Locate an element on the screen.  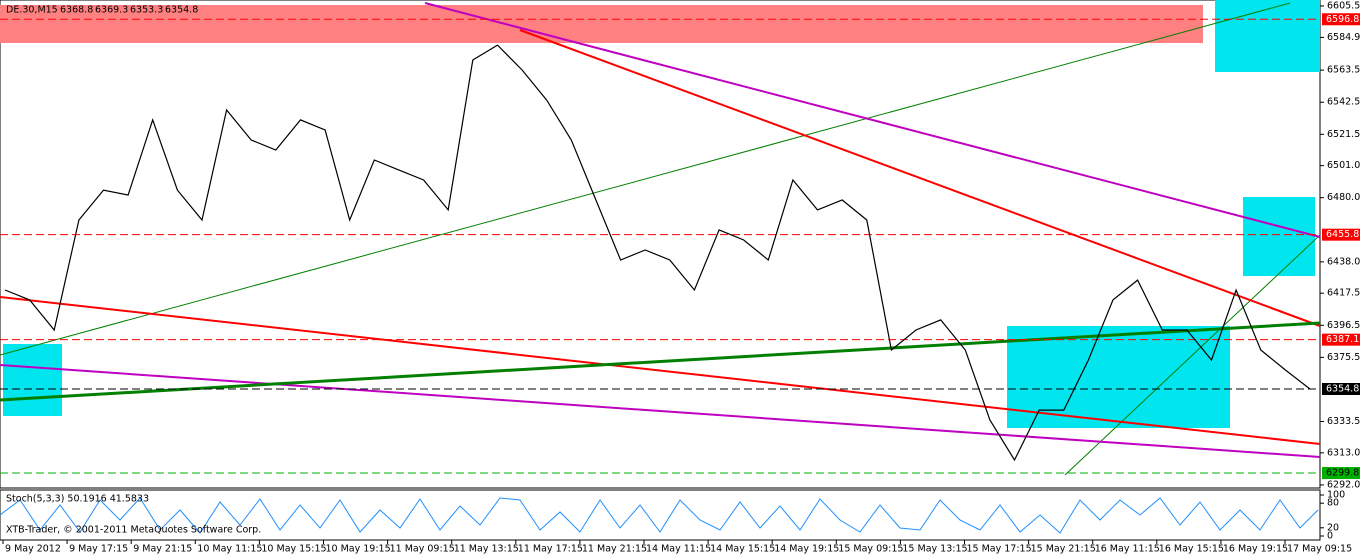
y-tick-label: 20 is located at coordinates (1333, 527).